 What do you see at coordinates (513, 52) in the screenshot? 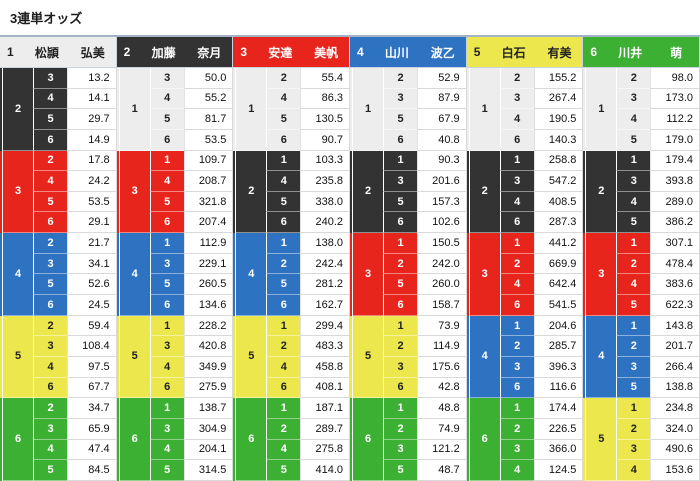
I see `racer-last-name: 白石` at bounding box center [513, 52].